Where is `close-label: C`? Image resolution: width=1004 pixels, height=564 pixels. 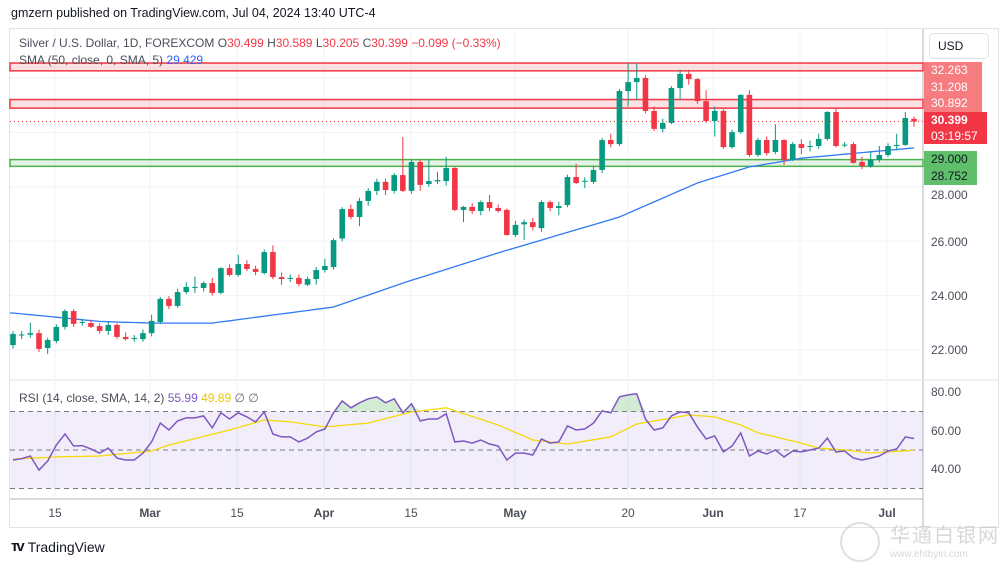 close-label: C is located at coordinates (367, 43).